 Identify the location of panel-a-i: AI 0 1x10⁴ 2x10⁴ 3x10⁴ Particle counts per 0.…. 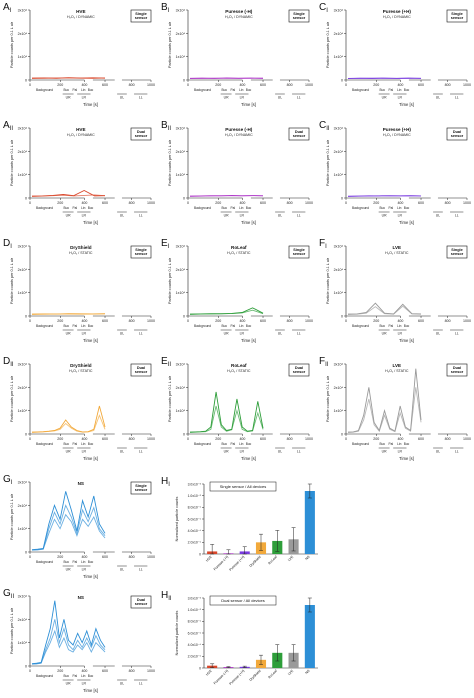
(79, 56).